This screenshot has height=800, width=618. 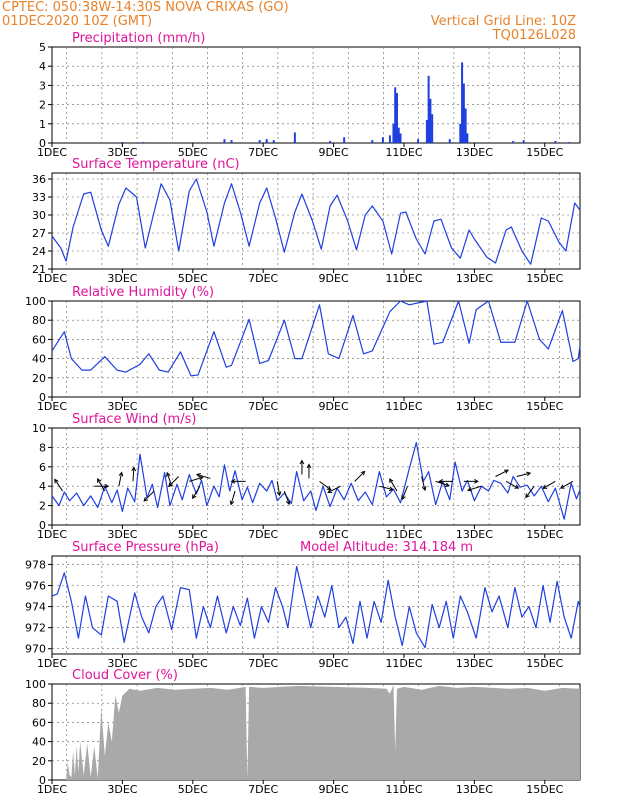 What do you see at coordinates (39, 359) in the screenshot?
I see `y-tick-label: 40` at bounding box center [39, 359].